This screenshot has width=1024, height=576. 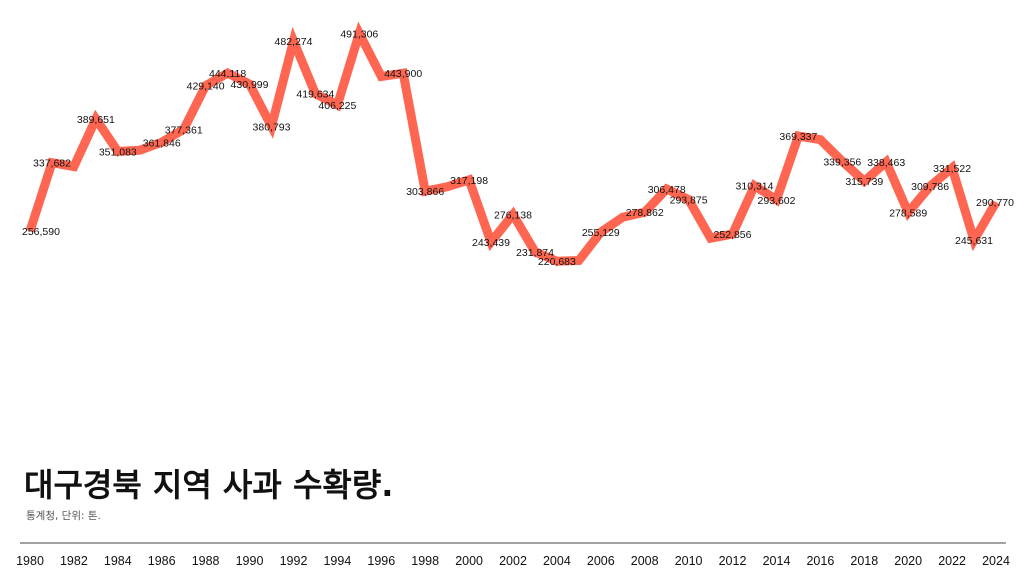 I want to click on data-label: 317,198, so click(x=469, y=181).